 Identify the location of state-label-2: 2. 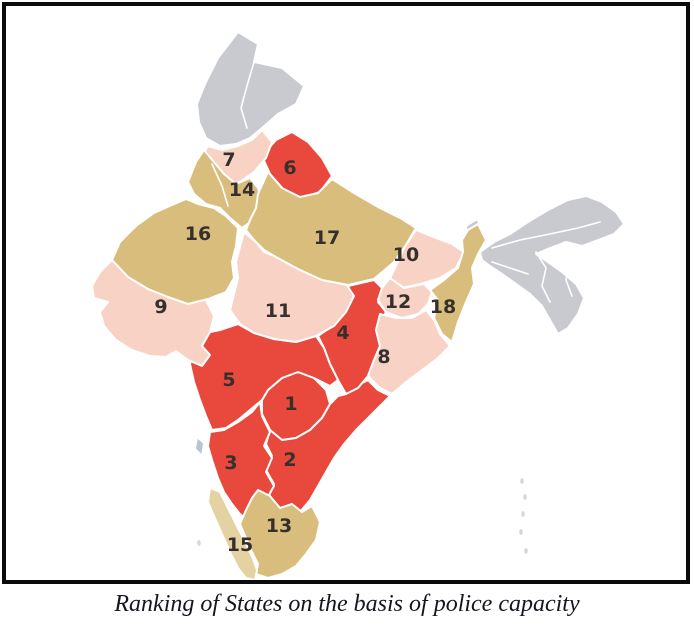
(289, 460).